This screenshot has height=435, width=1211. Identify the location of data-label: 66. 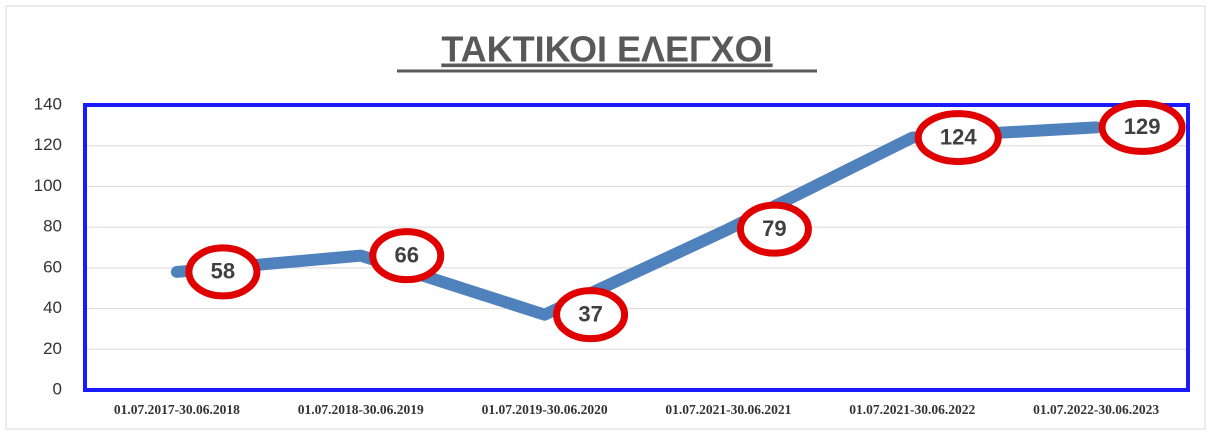
(407, 254).